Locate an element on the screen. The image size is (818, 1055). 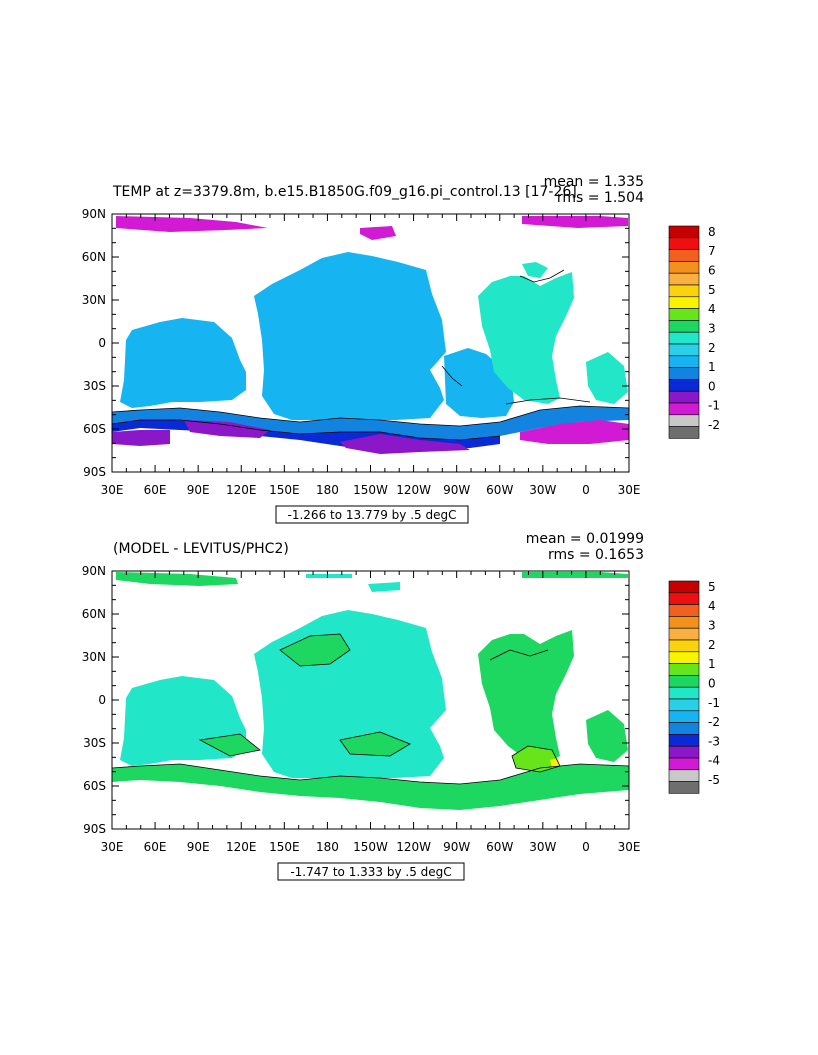
colorbar: 5 4 3 2 1 0 -1 -2 -3 -4 -5 is located at coordinates (694, 687).